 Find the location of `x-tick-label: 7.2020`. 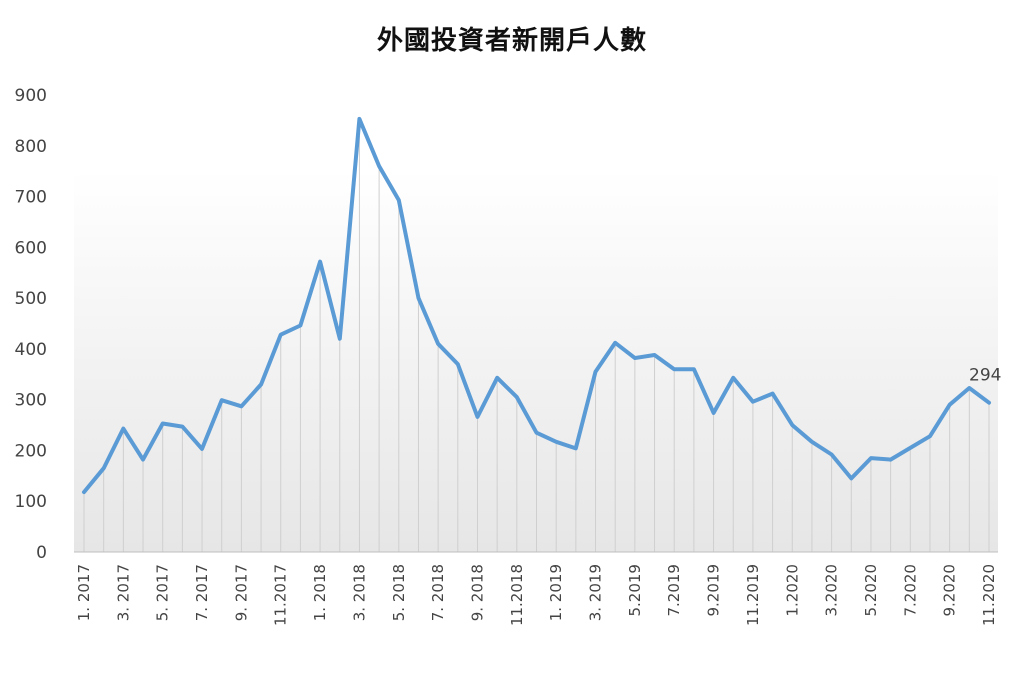

x-tick-label: 7.2020 is located at coordinates (910, 590).